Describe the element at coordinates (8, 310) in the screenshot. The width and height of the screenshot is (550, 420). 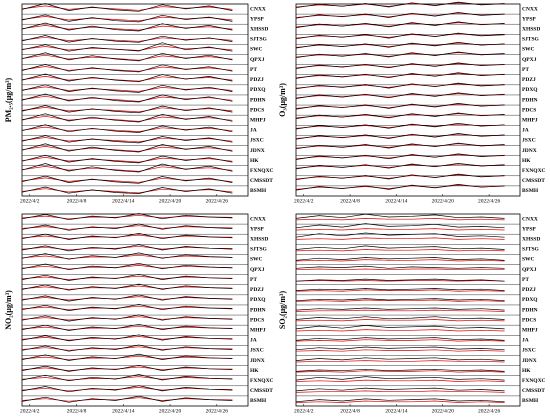
I see `y-axis-label: NO₂(μg/m³)` at that location.